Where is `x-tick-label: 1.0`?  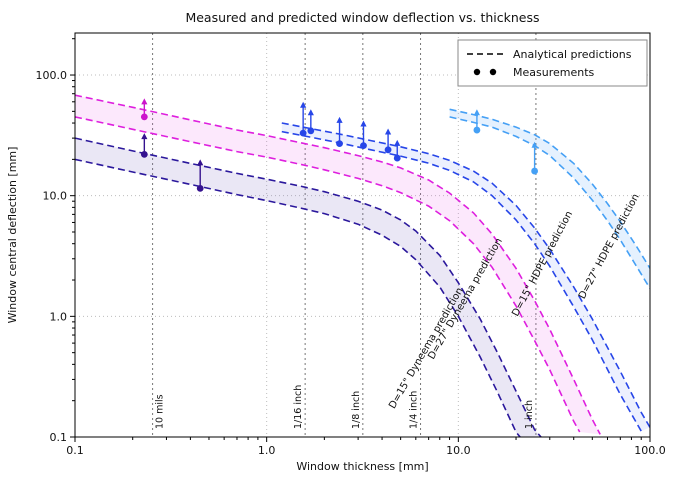
x-tick-label: 1.0 is located at coordinates (267, 450).